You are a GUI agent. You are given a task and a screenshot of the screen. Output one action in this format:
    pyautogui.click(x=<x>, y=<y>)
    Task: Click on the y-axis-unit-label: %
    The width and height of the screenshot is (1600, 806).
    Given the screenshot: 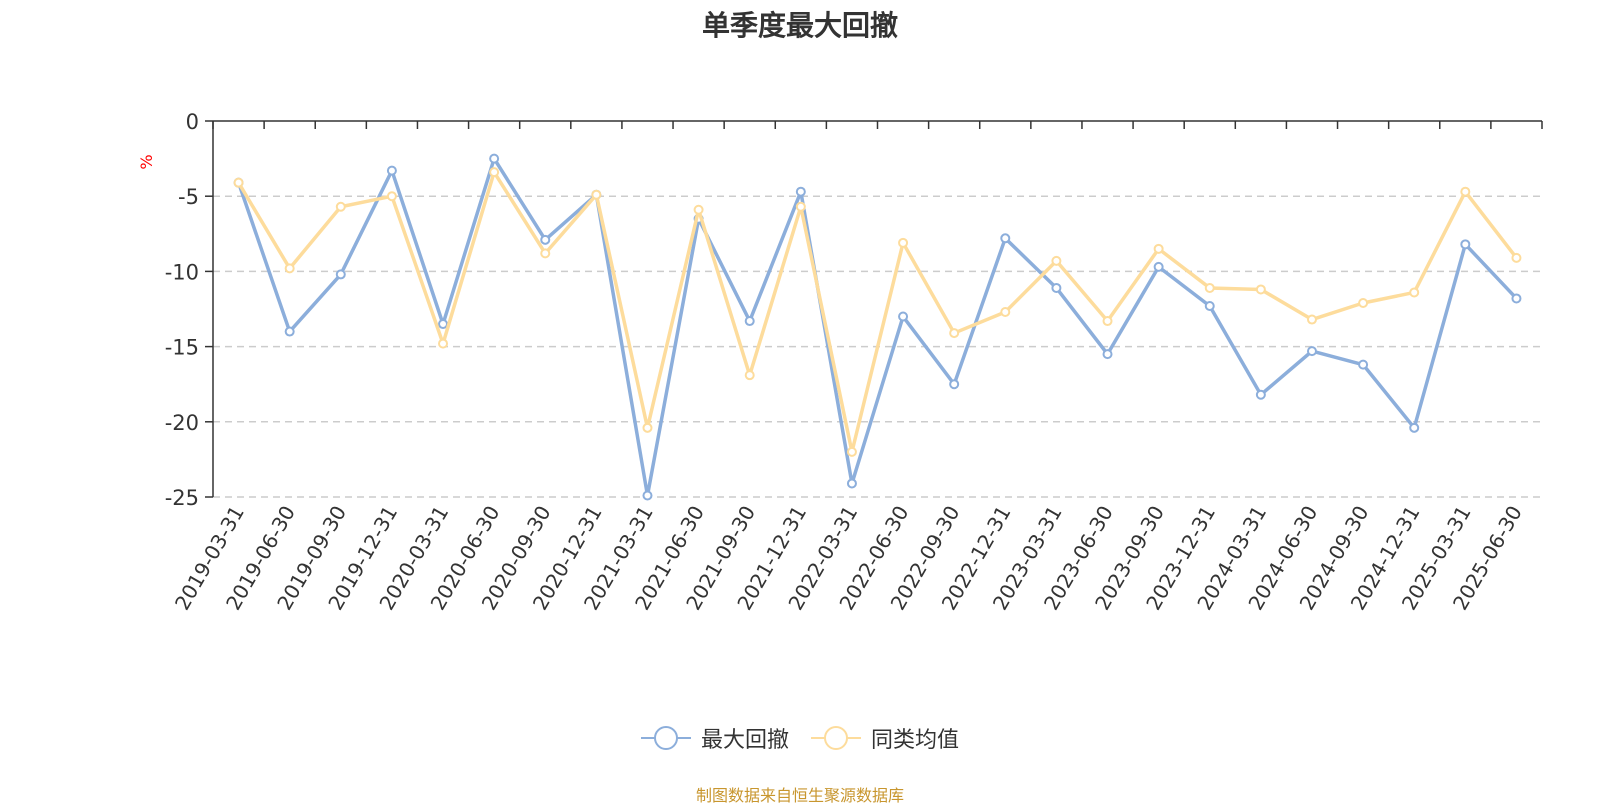 What is the action you would take?
    pyautogui.click(x=146, y=161)
    